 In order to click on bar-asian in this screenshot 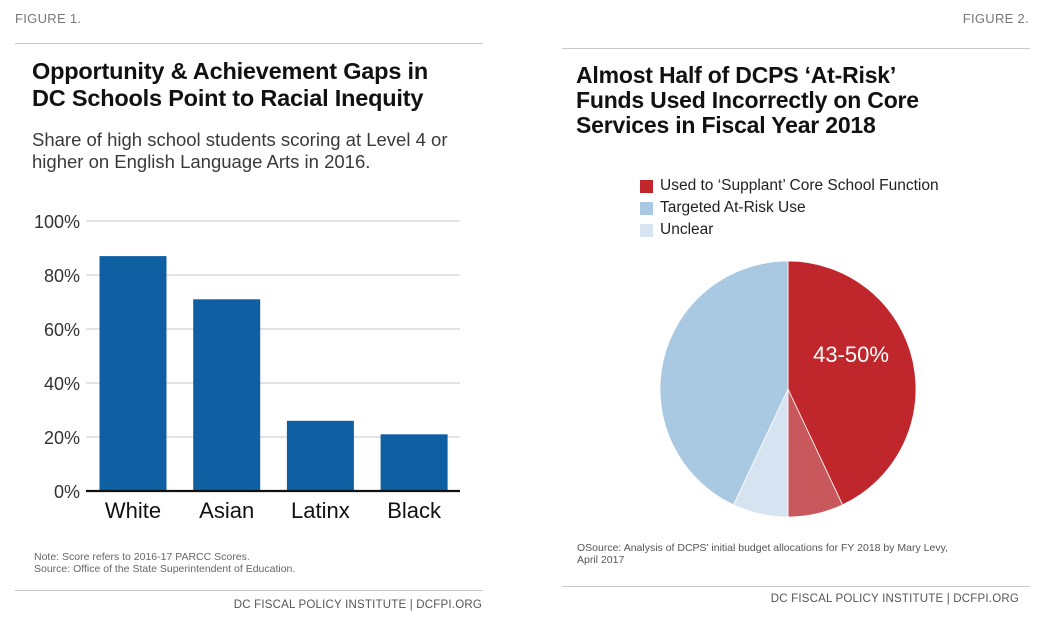, I will do `click(227, 395)`.